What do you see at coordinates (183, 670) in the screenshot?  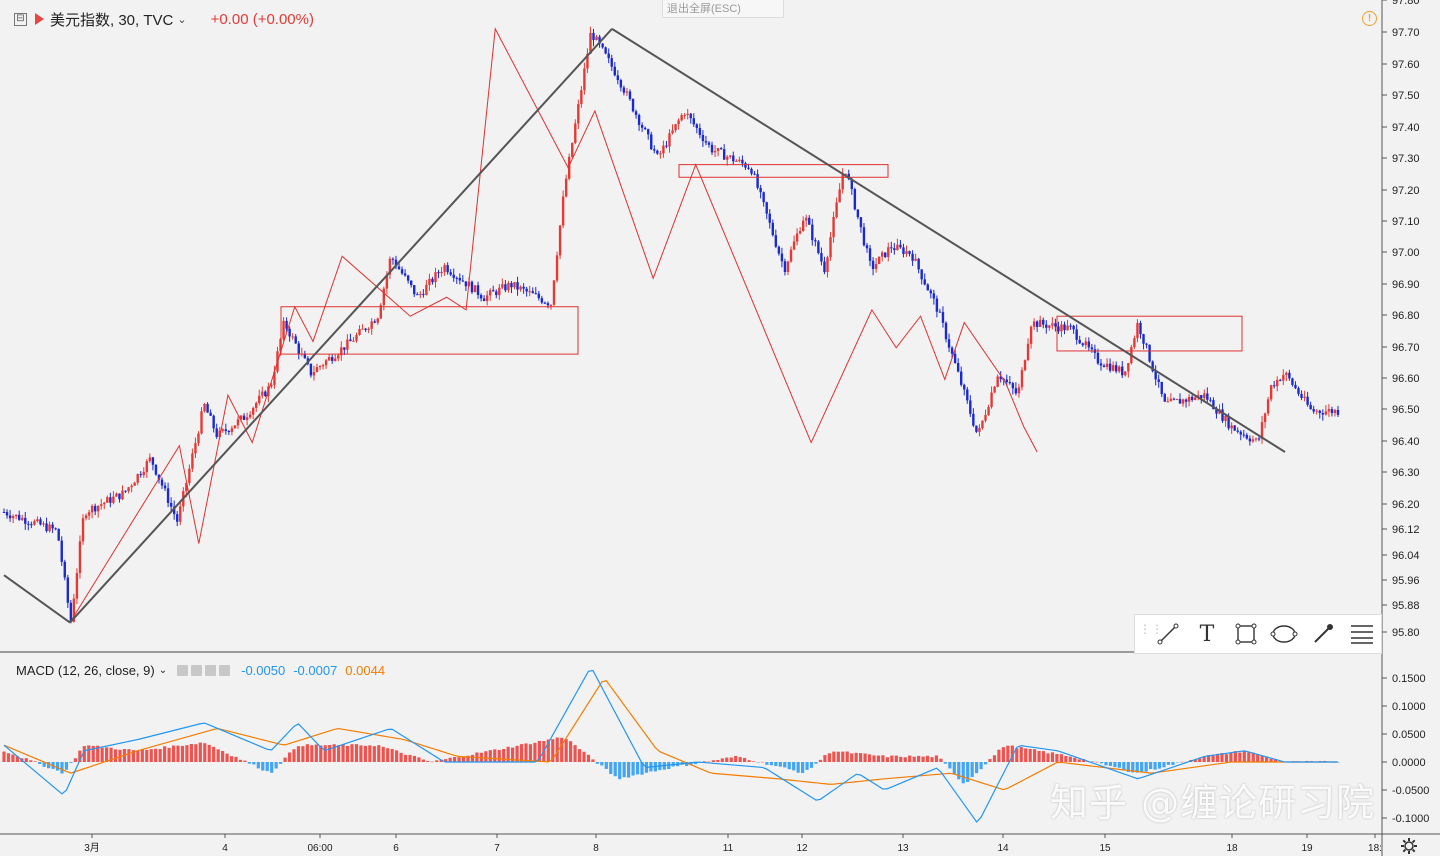 I see `visibility-icon` at bounding box center [183, 670].